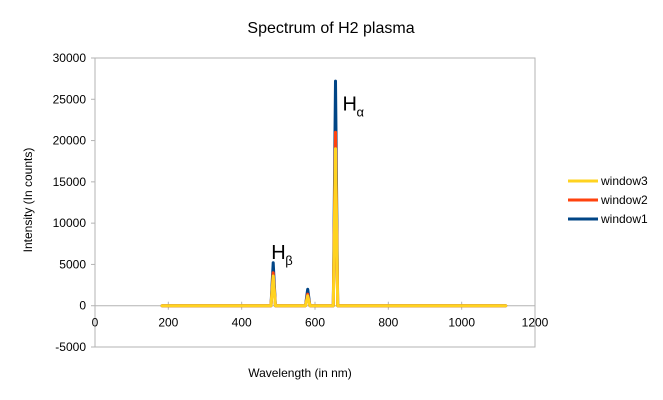 The height and width of the screenshot is (400, 663). What do you see at coordinates (330, 28) in the screenshot?
I see `chart-title: Spectrum of H2 plasma` at bounding box center [330, 28].